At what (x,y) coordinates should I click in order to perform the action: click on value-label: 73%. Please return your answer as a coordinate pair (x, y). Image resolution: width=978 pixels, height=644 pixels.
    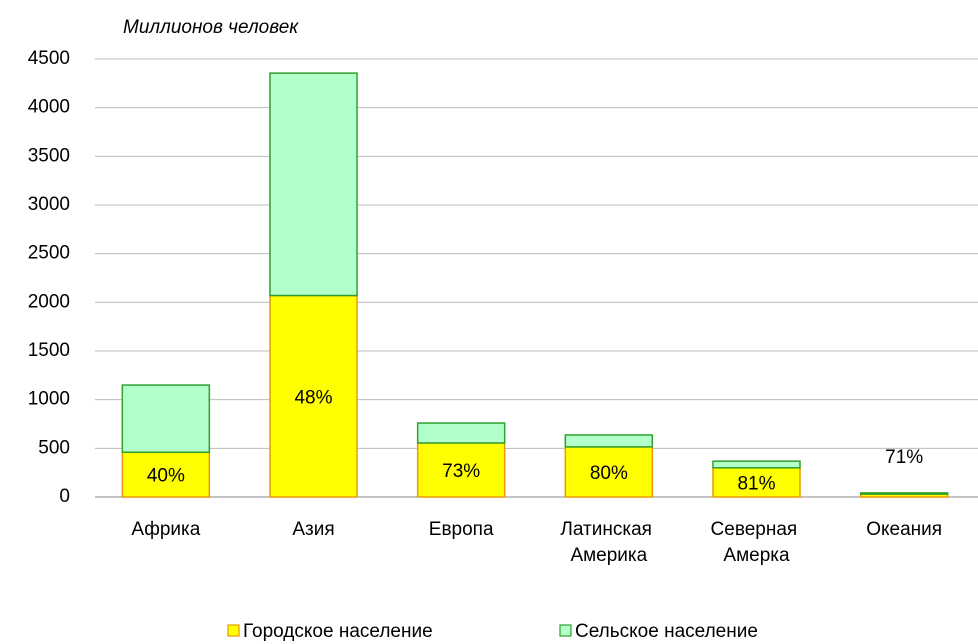
    Looking at the image, I should click on (461, 471).